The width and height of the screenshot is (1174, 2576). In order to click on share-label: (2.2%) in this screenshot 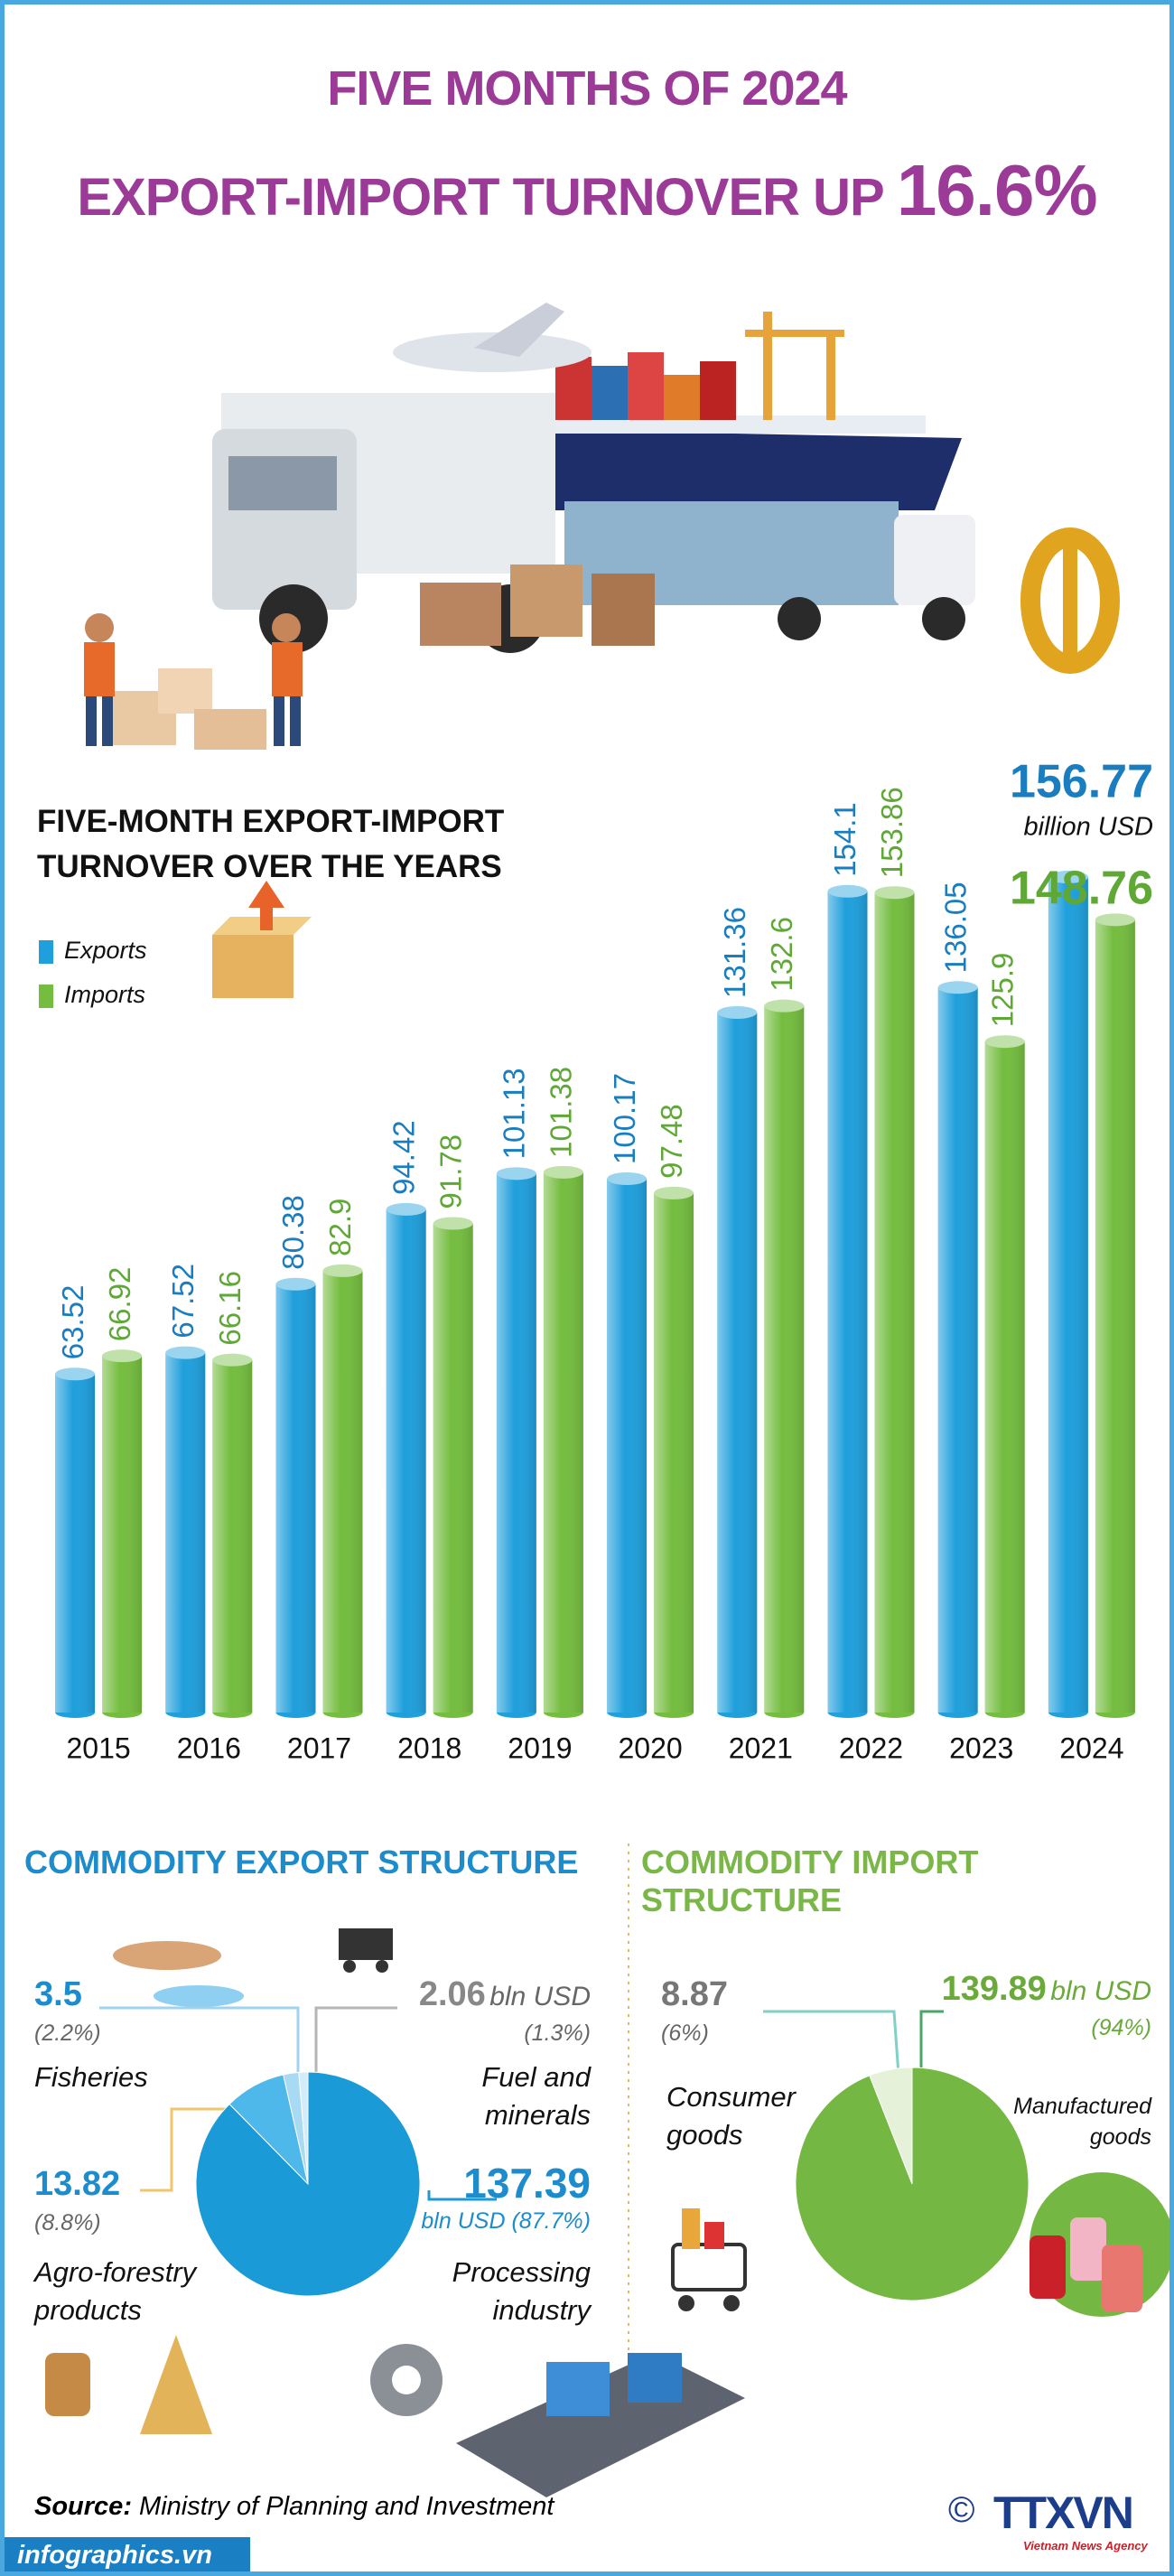, I will do `click(67, 2033)`.